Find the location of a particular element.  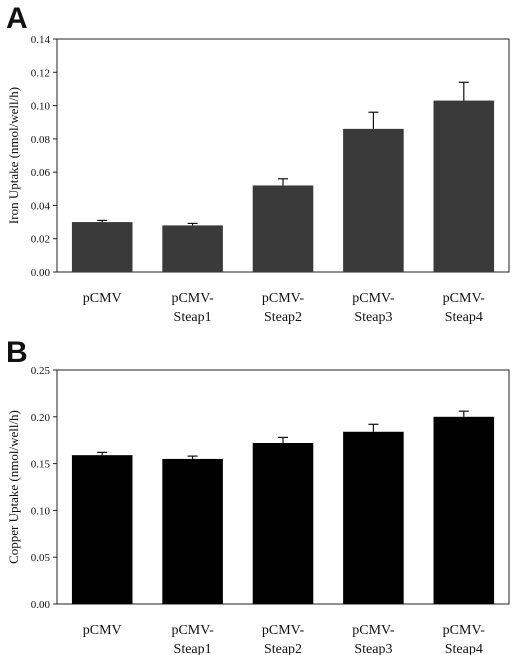

y-tick-label: 0.02 is located at coordinates (40, 240).